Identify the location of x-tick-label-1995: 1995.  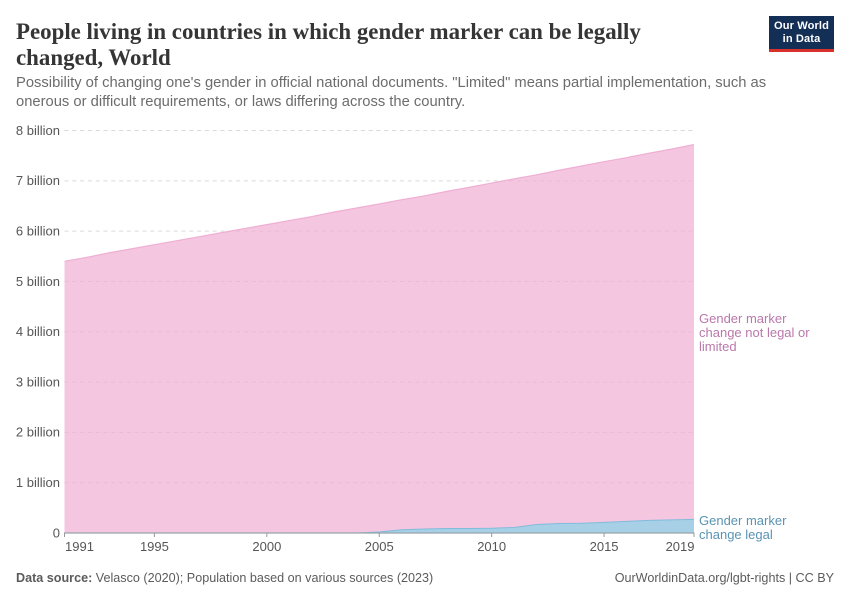
(154, 546).